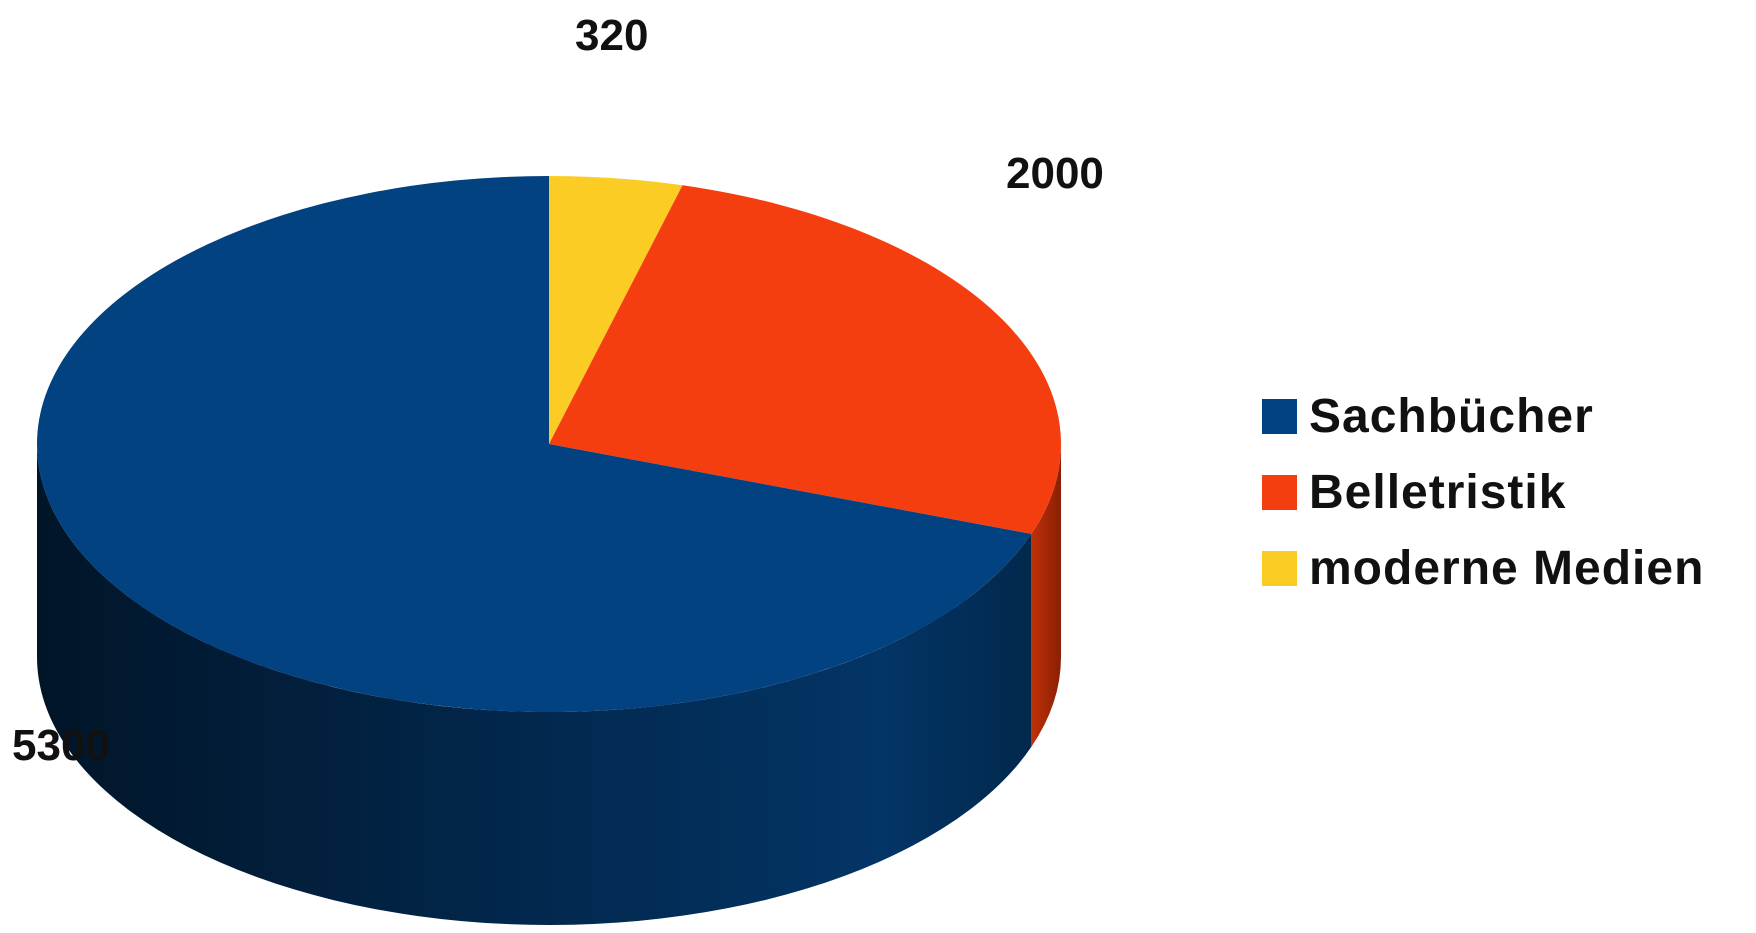 Image resolution: width=1756 pixels, height=933 pixels. What do you see at coordinates (61, 745) in the screenshot?
I see `data-label-sachbuecher: 5300` at bounding box center [61, 745].